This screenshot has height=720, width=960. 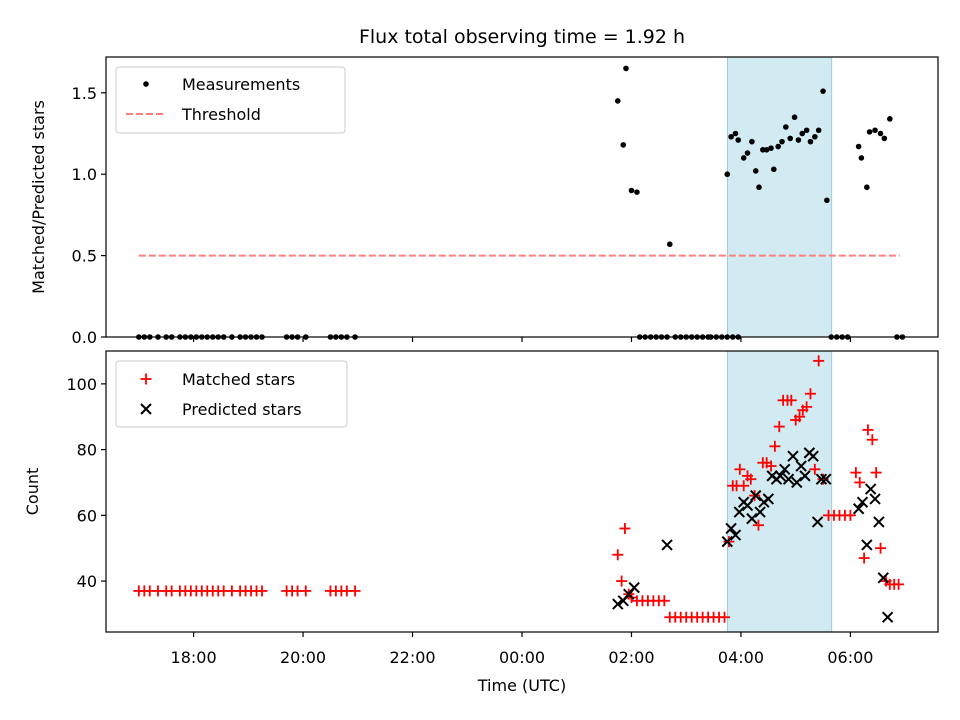 I want to click on legend: Matched stars Predicted stars, so click(x=231, y=394).